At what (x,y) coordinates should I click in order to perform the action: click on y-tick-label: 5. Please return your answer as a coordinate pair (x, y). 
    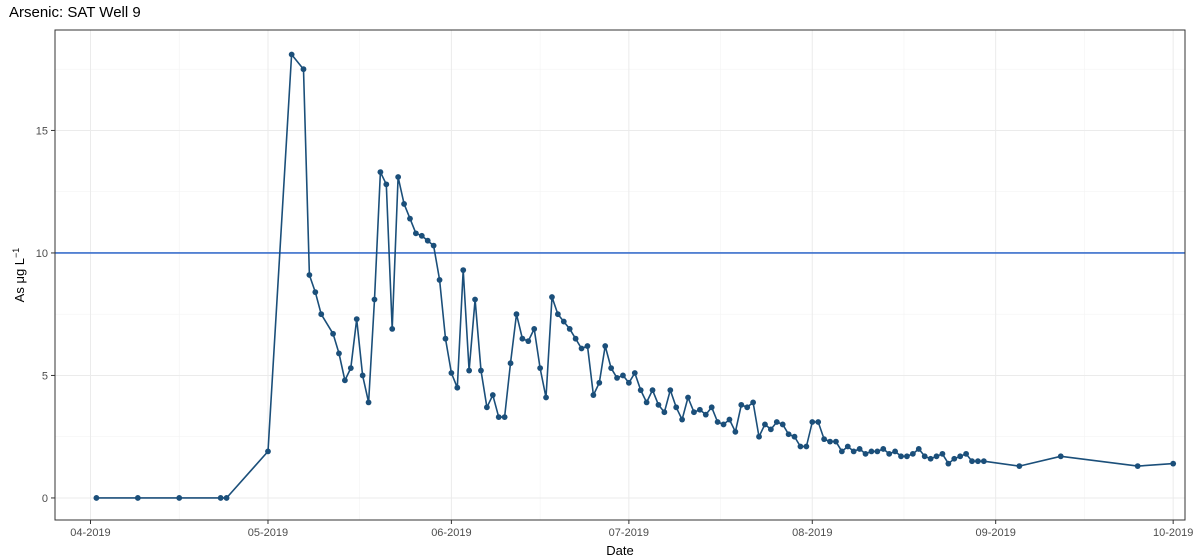
    Looking at the image, I should click on (45, 376).